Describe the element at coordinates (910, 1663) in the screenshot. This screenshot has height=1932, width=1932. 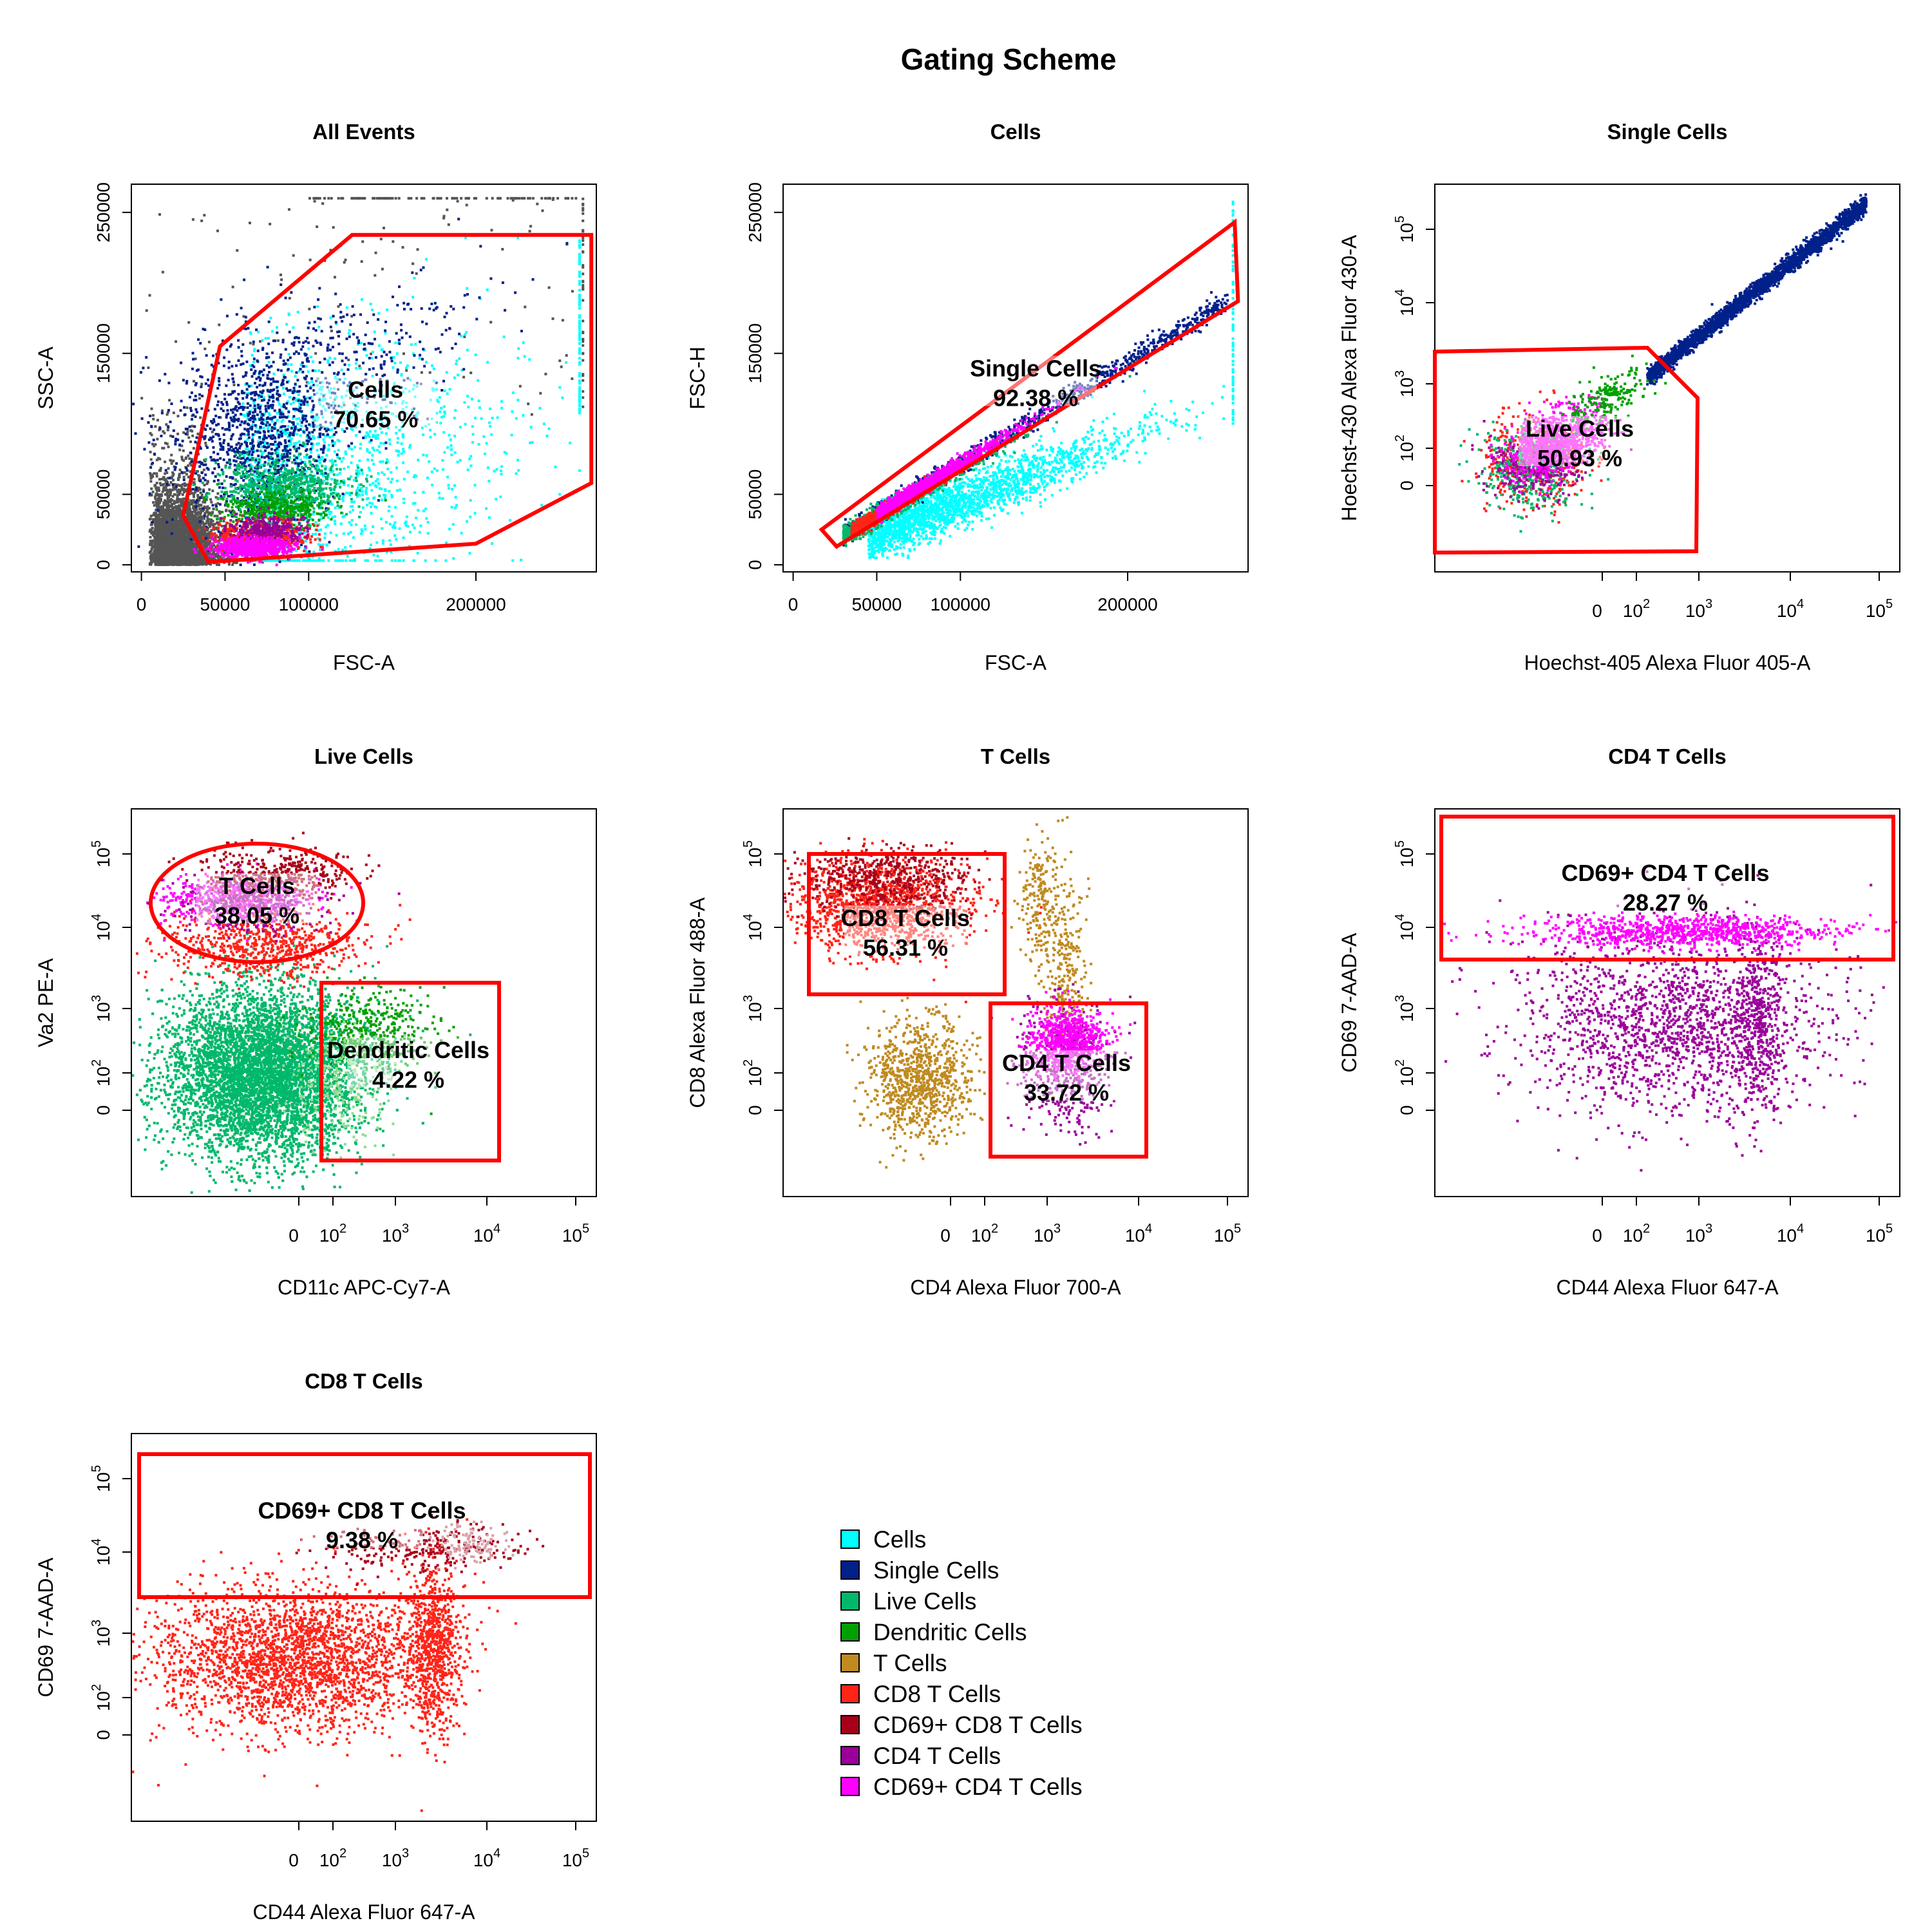
I see `legend-label: T Cells` at that location.